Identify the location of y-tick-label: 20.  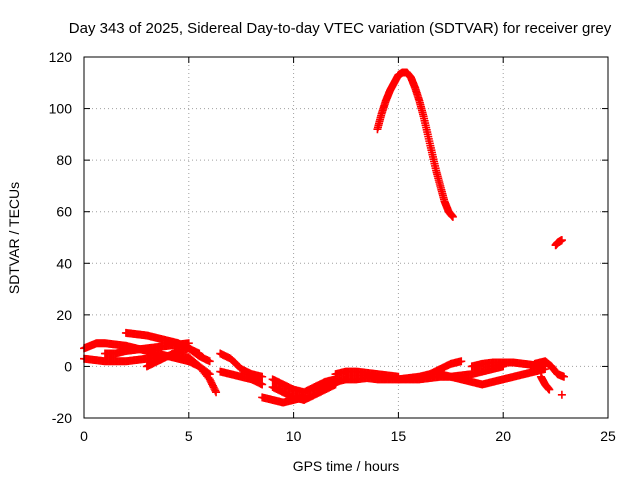
(64, 315).